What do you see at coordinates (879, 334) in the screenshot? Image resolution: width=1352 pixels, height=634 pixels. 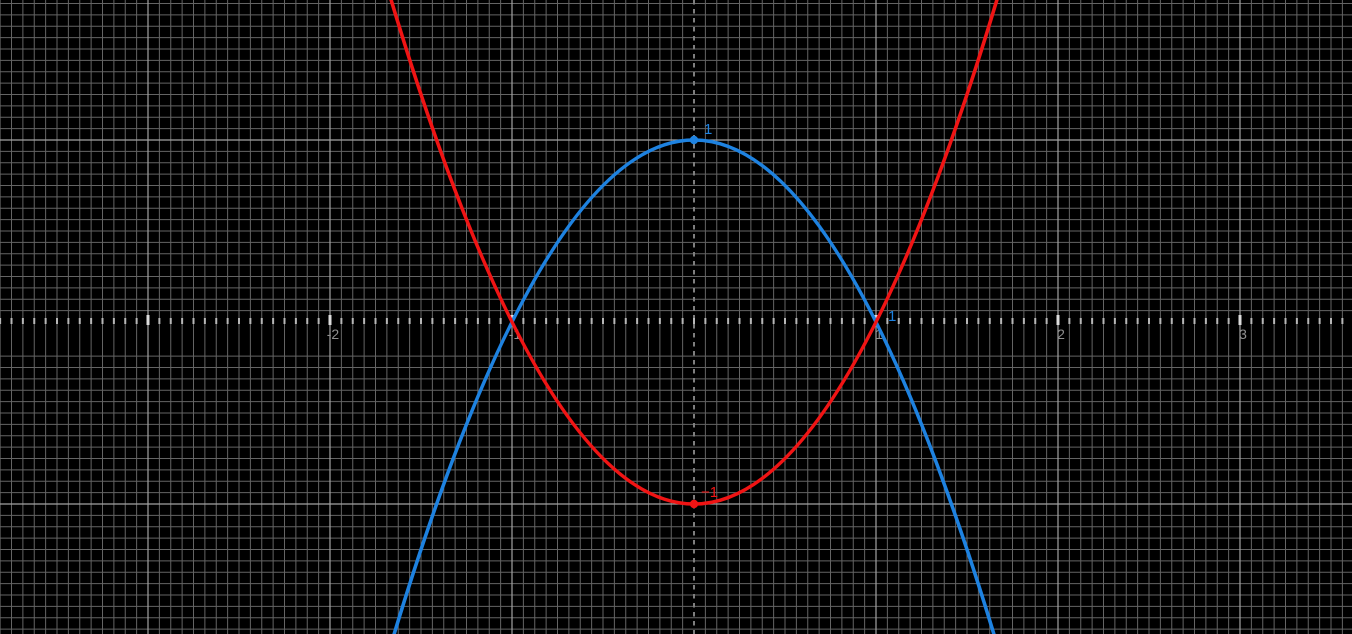 I see `x-axis-tick-label: 1` at bounding box center [879, 334].